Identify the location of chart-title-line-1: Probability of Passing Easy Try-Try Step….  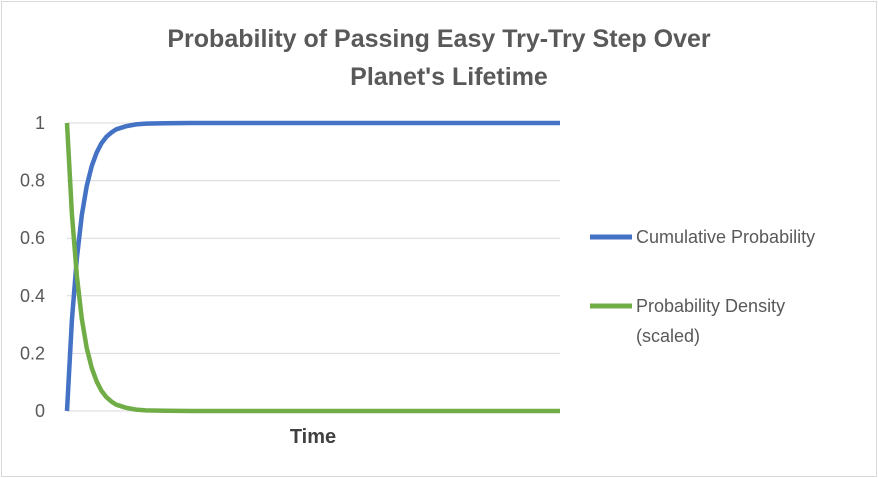
(439, 39).